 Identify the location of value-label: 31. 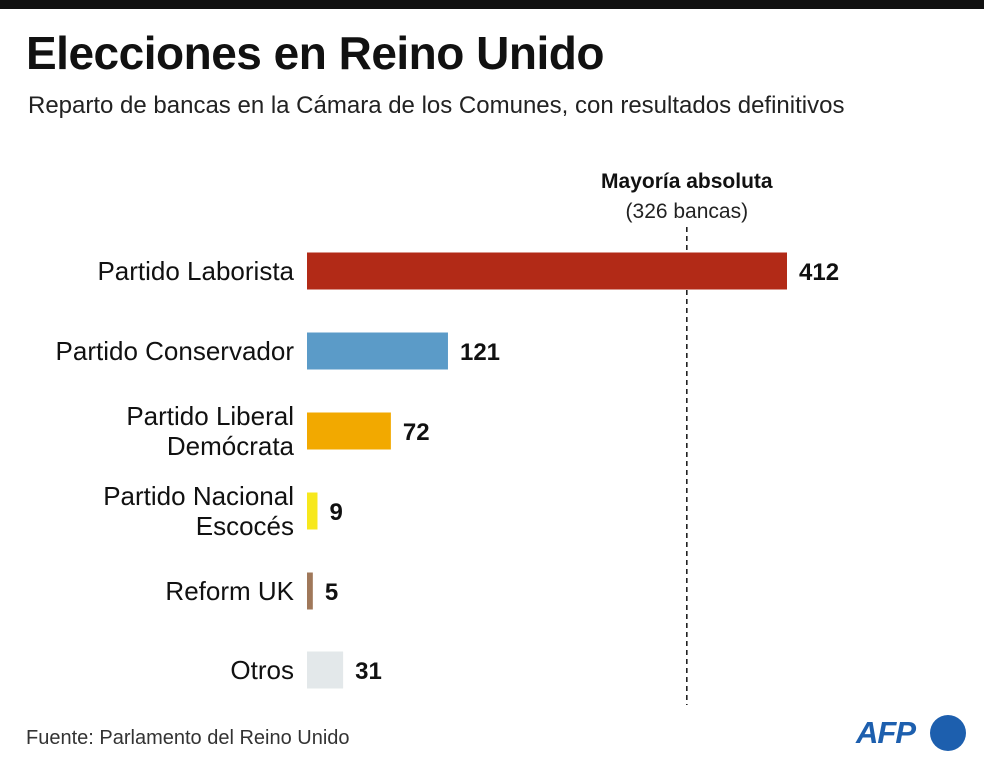
(368, 671).